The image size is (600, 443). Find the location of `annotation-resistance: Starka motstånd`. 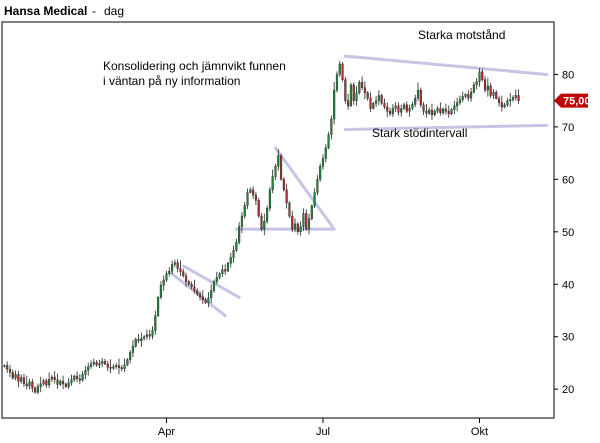

annotation-resistance: Starka motstånd is located at coordinates (461, 35).